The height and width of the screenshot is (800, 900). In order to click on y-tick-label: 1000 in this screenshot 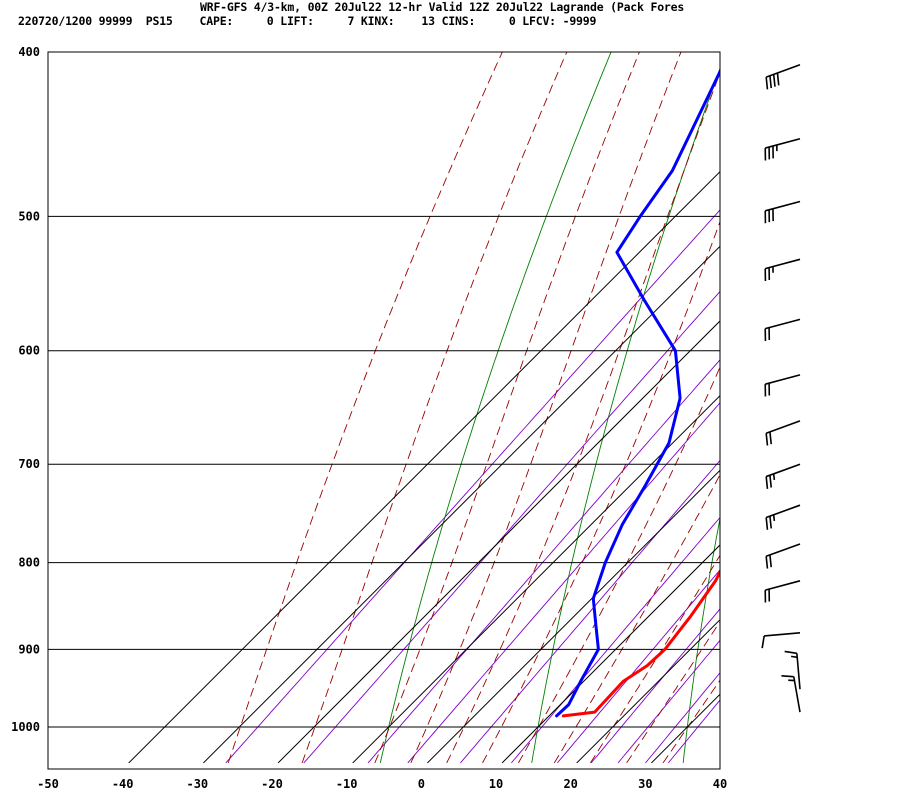, I will do `click(25, 727)`.